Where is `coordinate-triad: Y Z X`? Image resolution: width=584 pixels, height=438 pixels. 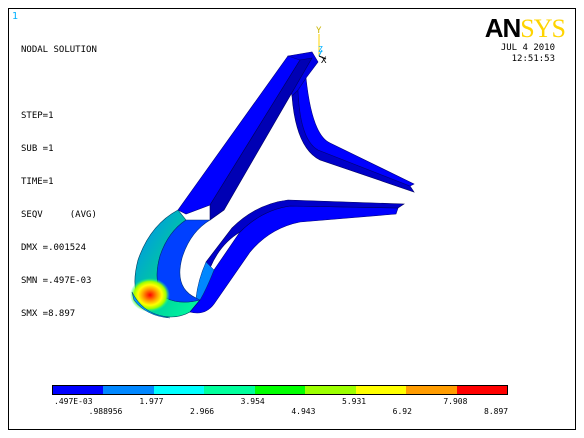
coordinate-triad: Y Z X is located at coordinates (321, 46).